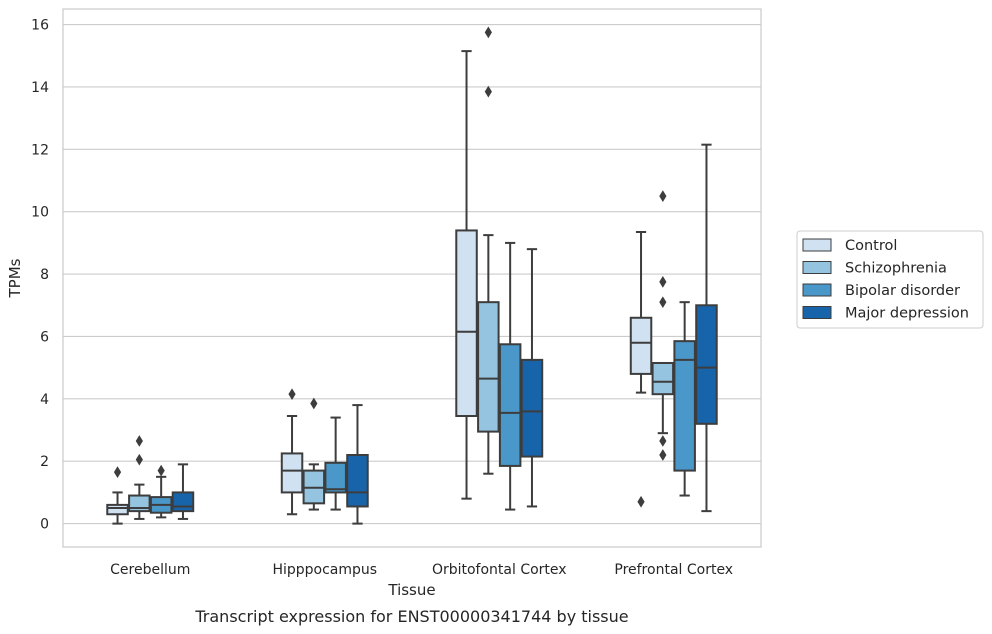  What do you see at coordinates (40, 88) in the screenshot?
I see `y-tick-label: 14` at bounding box center [40, 88].